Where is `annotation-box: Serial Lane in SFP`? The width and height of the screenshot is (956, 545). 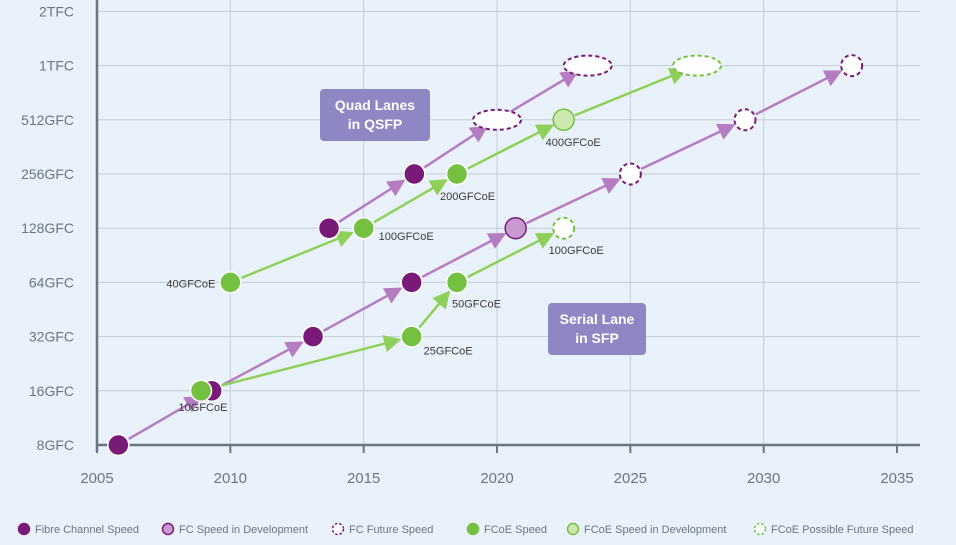 annotation-box: Serial Lane in SFP is located at coordinates (597, 329).